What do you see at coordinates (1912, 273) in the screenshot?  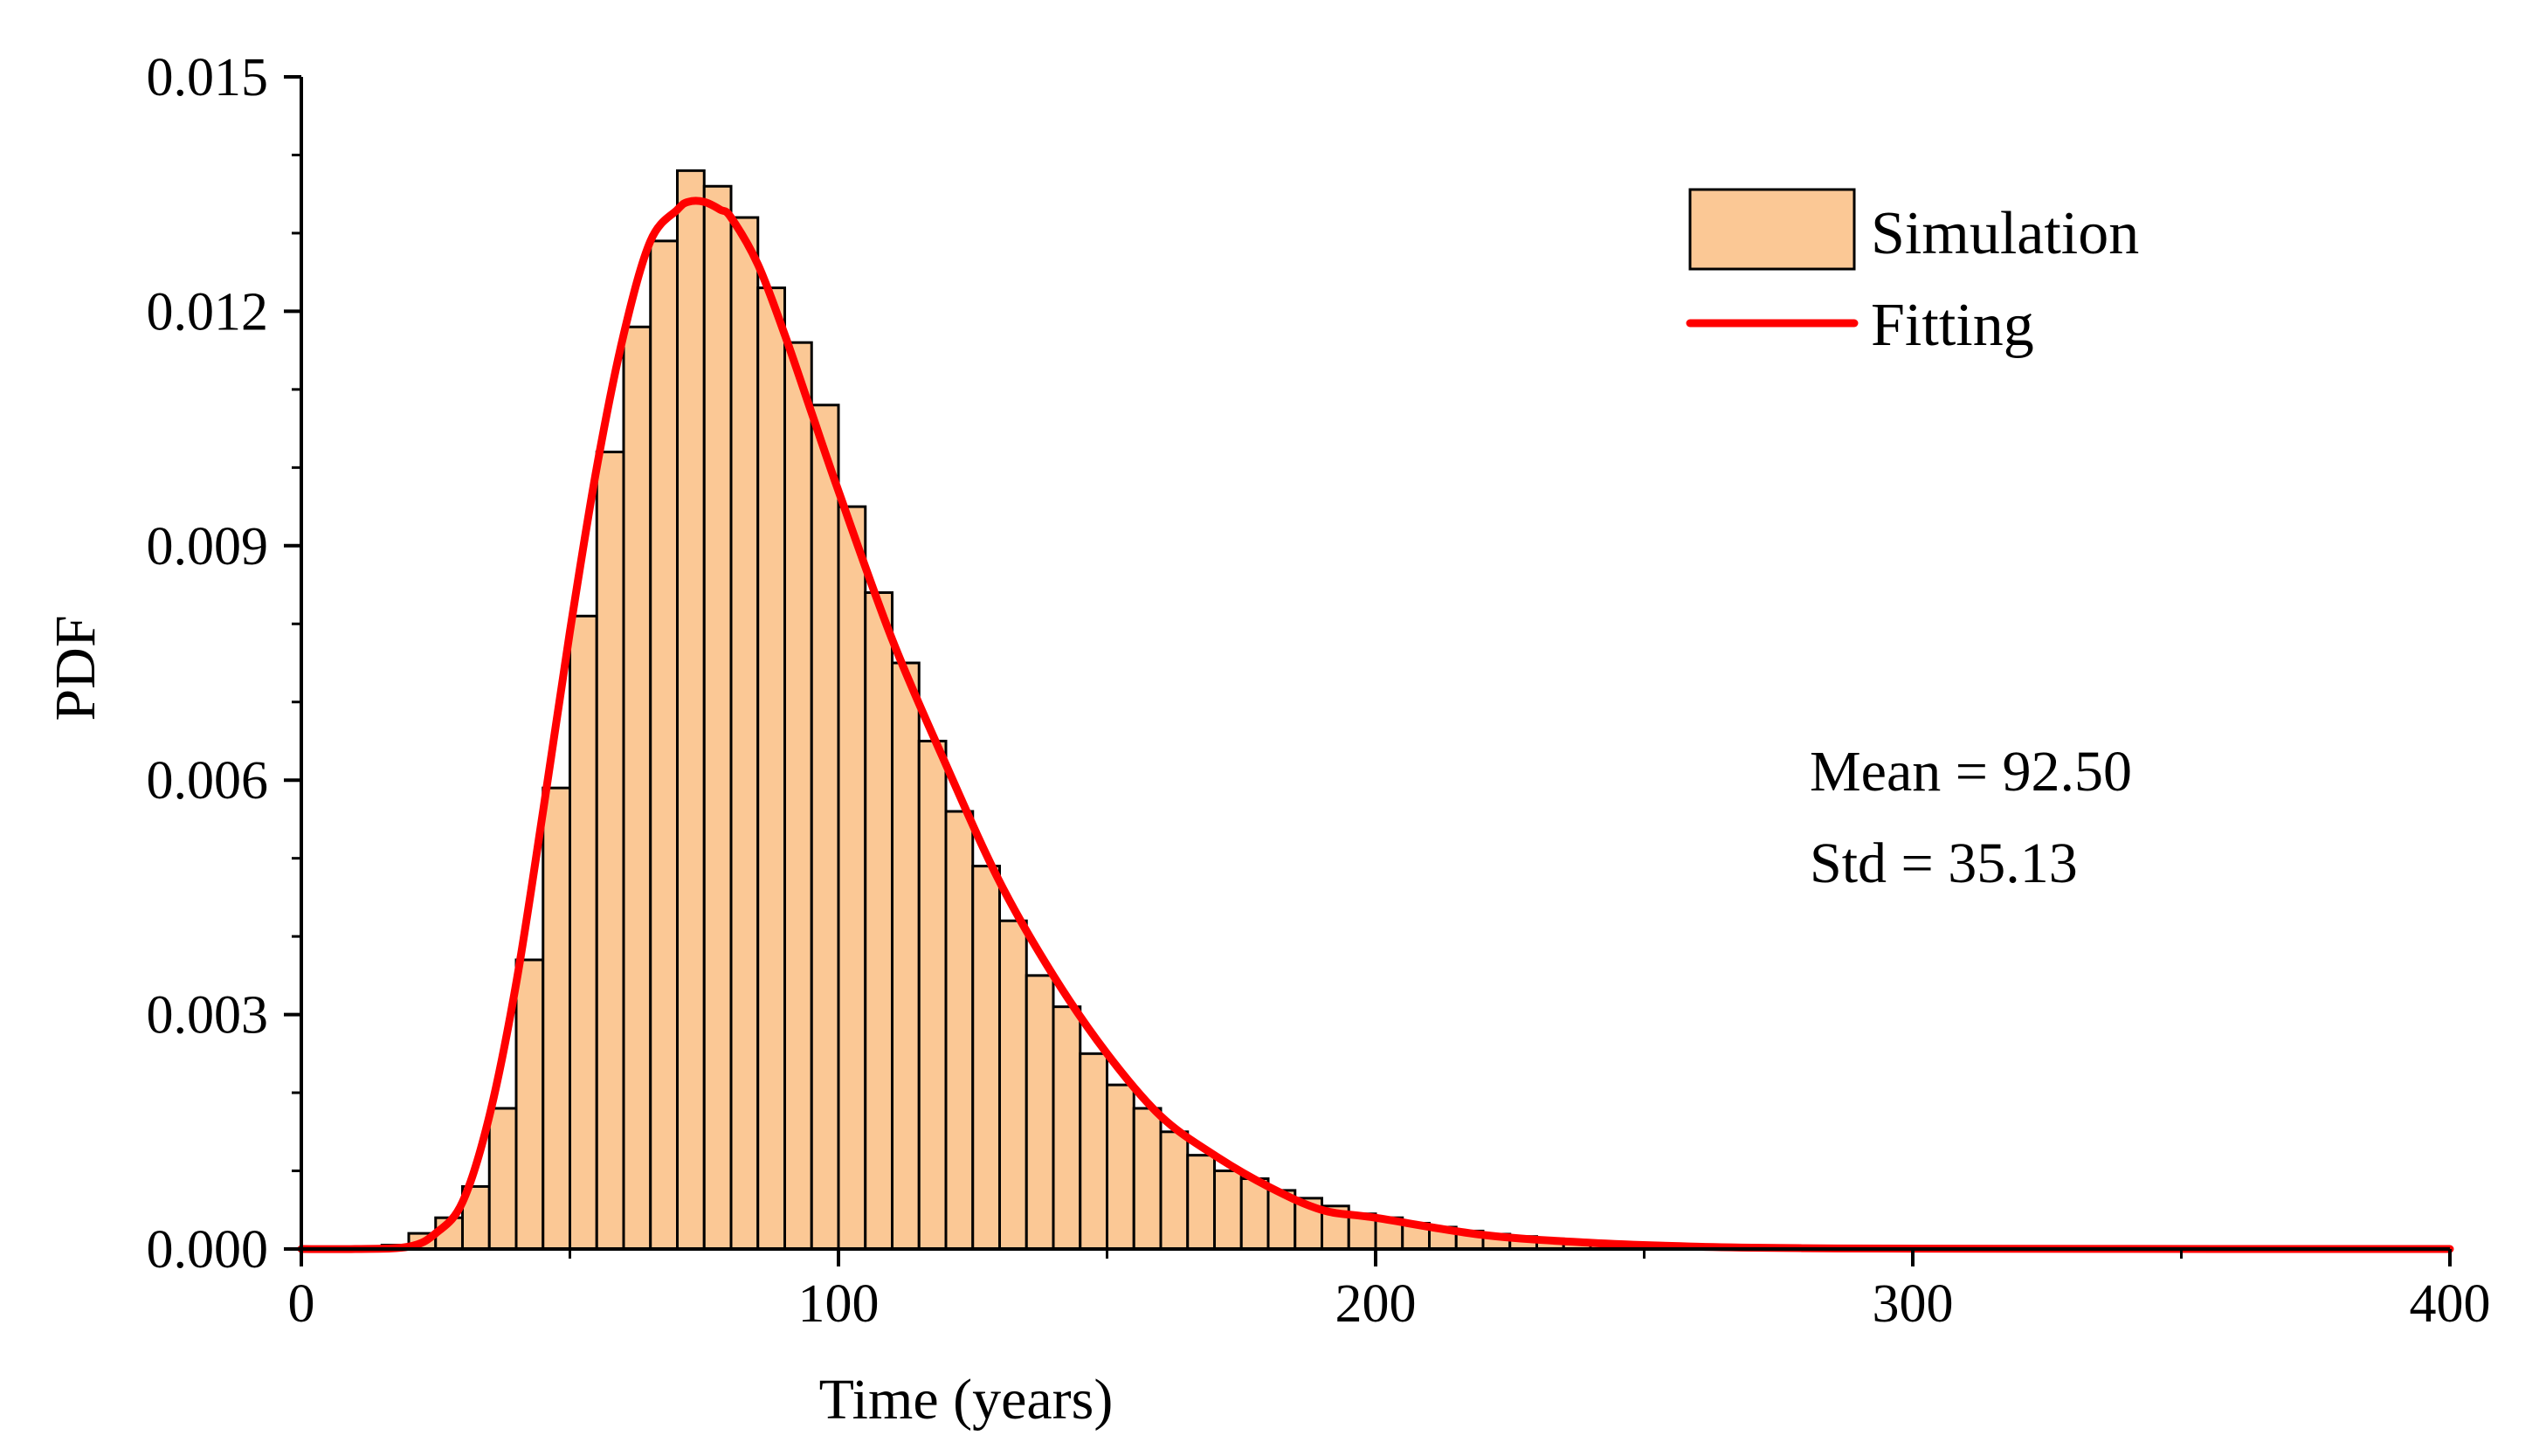 I see `legend: Simulation Fitting` at bounding box center [1912, 273].